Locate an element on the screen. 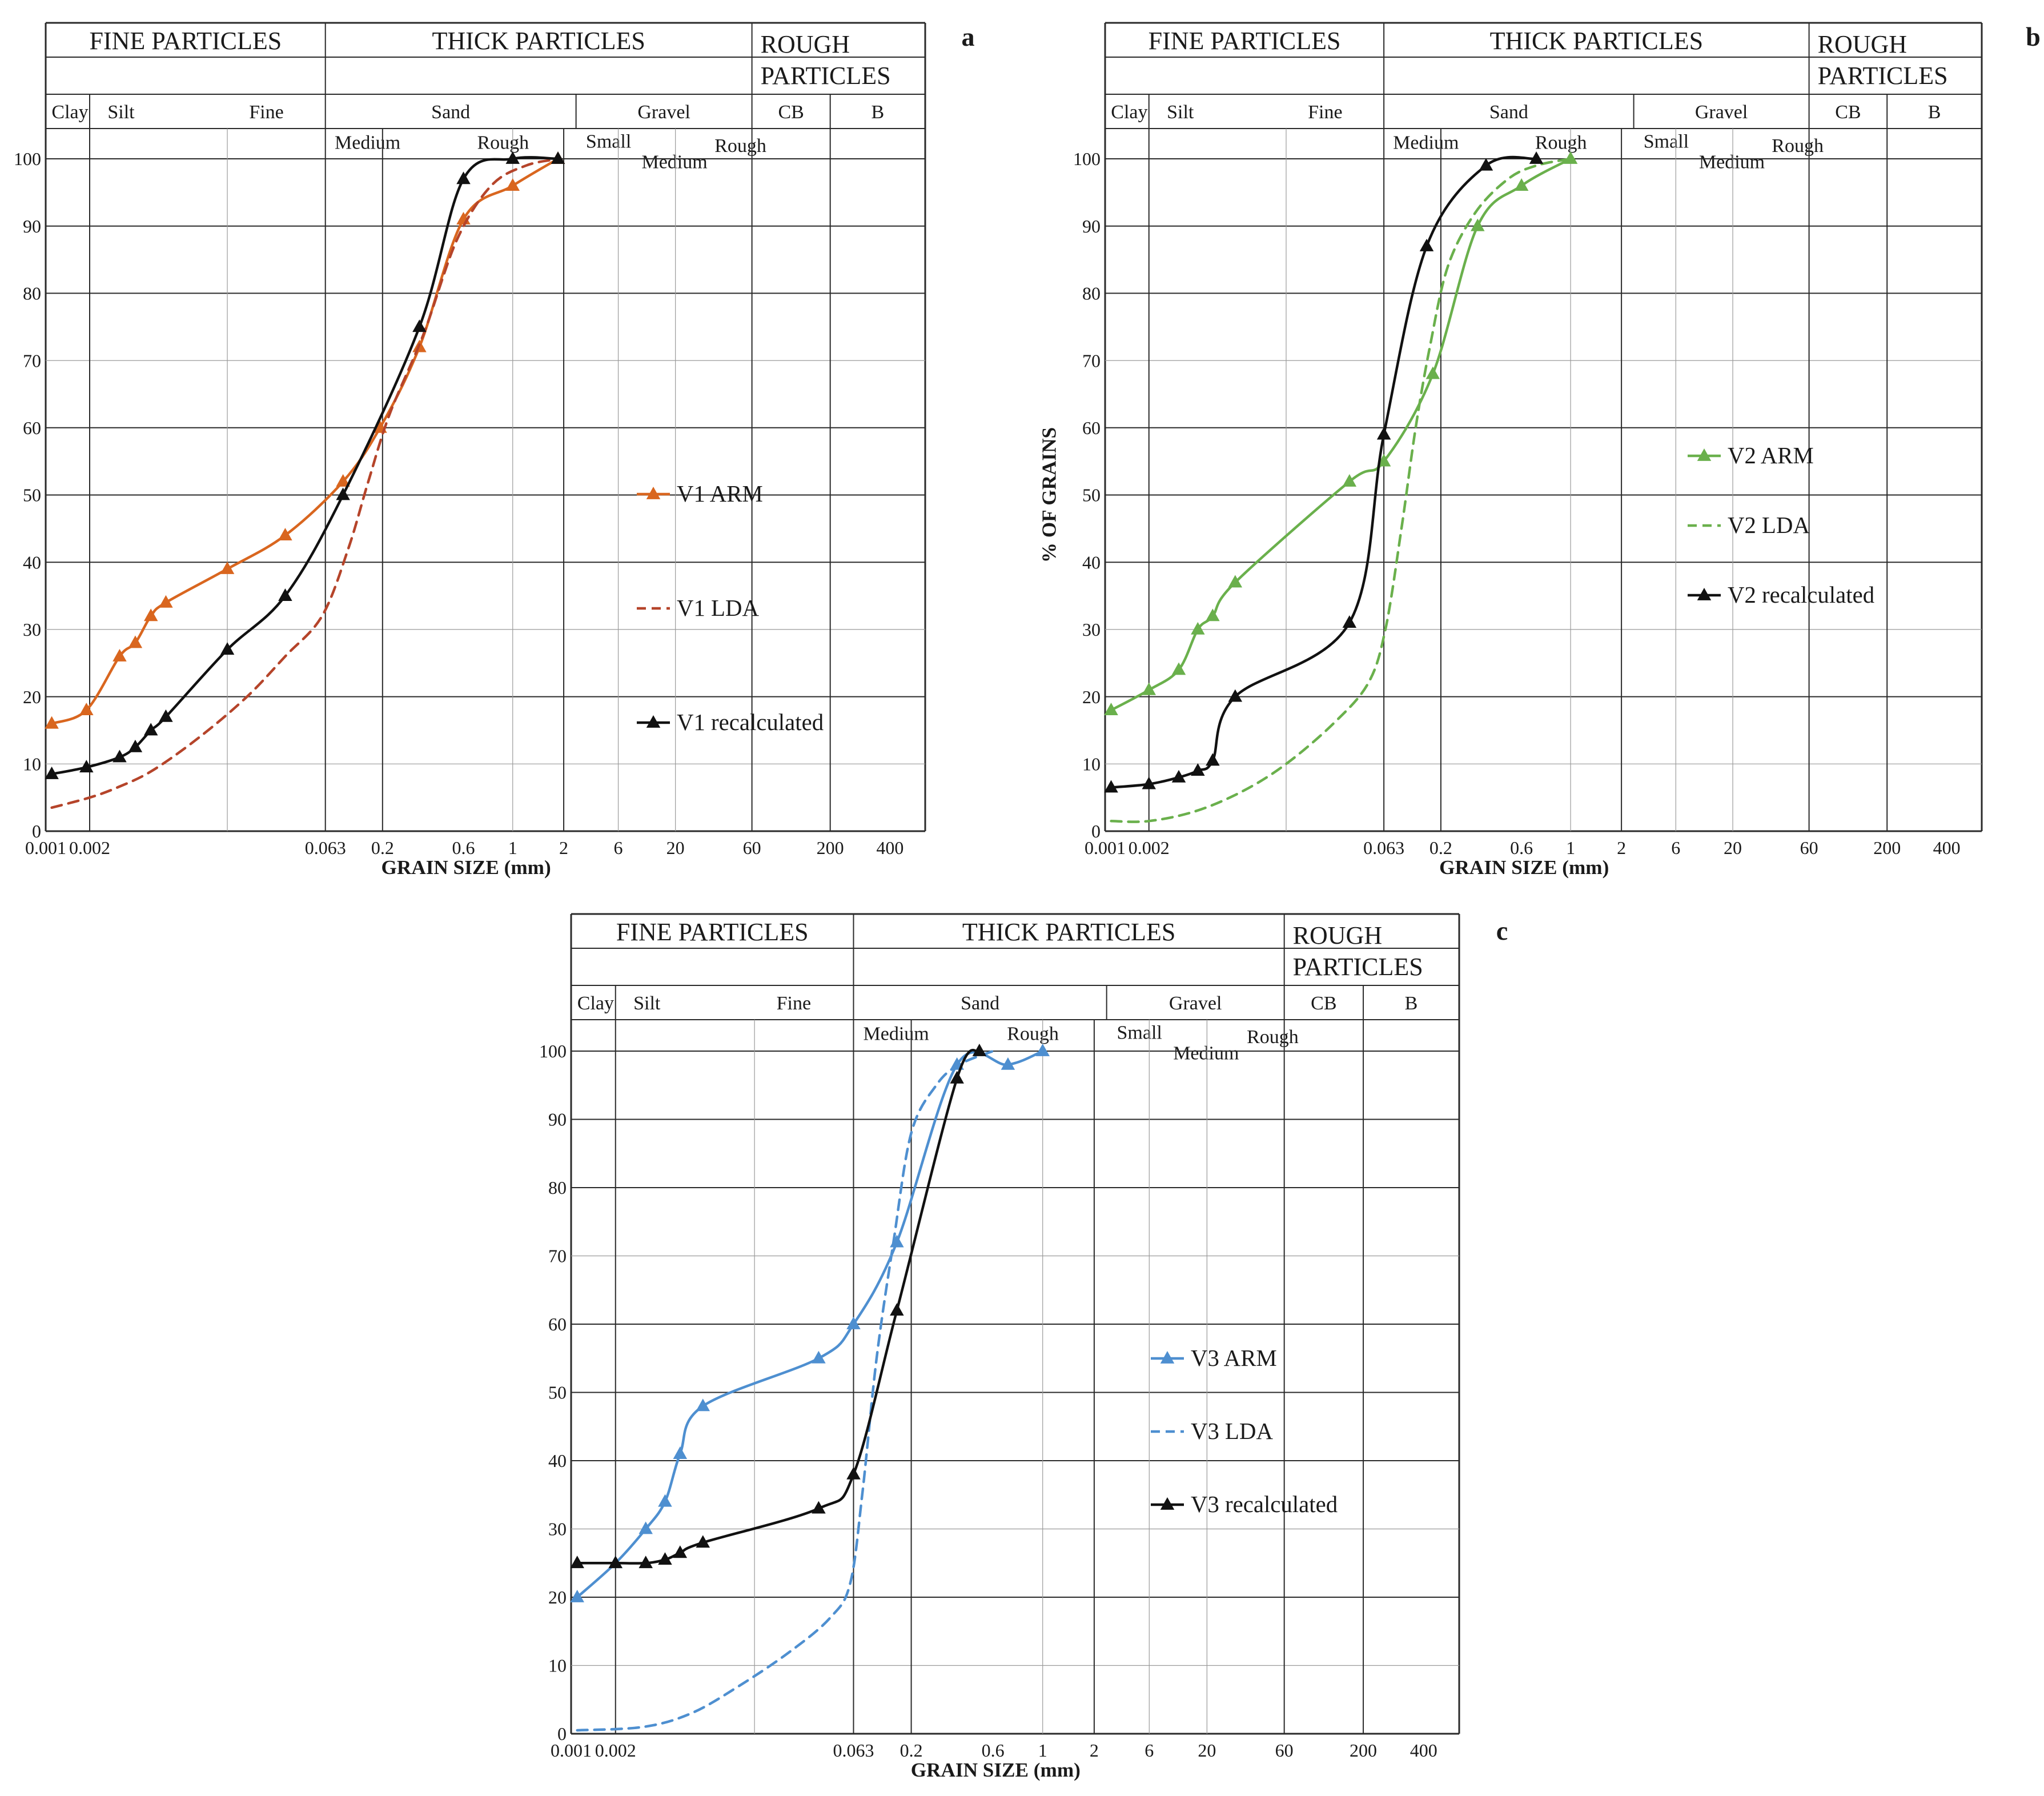 This screenshot has height=1796, width=2044. y-tick-label: 100 is located at coordinates (1087, 159).